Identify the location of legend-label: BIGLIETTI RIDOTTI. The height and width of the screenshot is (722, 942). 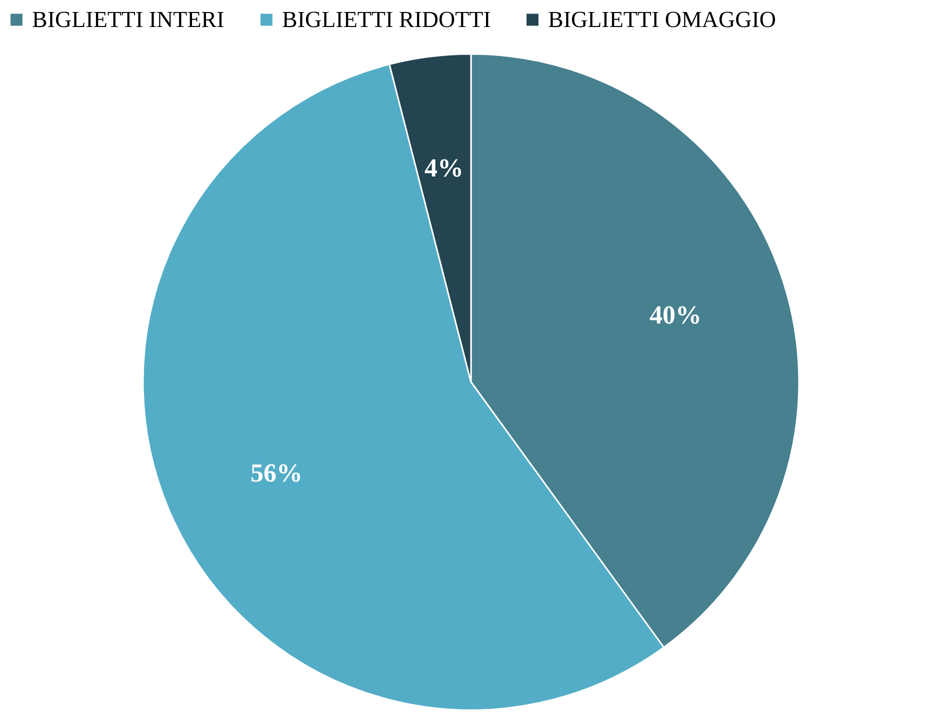
(386, 19).